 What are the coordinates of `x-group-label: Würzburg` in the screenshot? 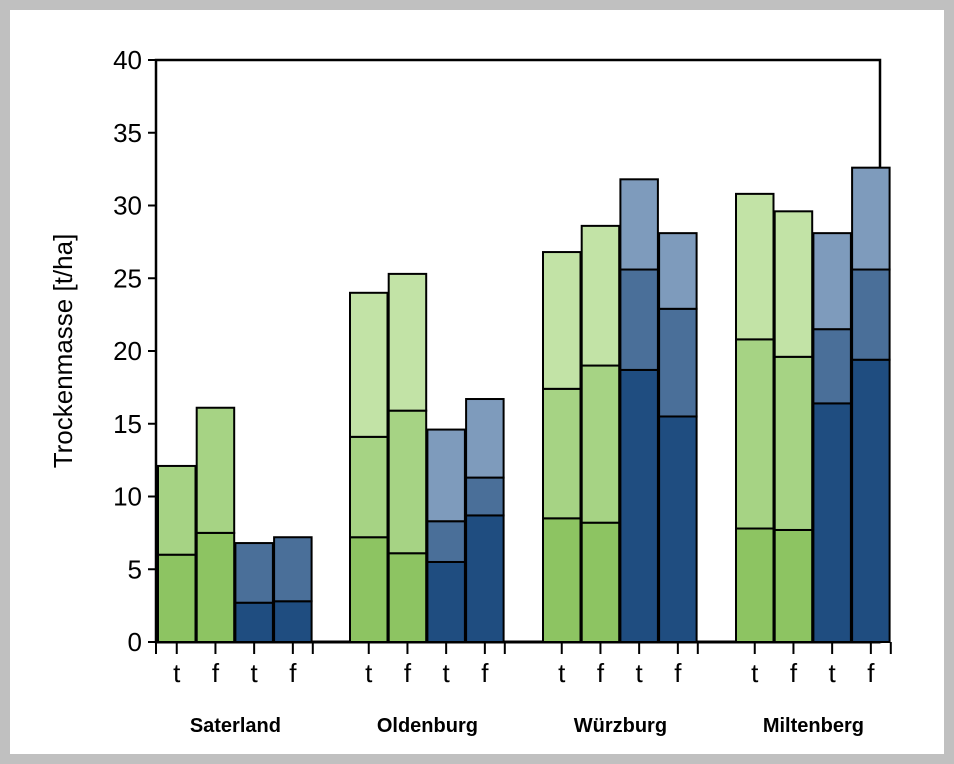 It's located at (620, 726).